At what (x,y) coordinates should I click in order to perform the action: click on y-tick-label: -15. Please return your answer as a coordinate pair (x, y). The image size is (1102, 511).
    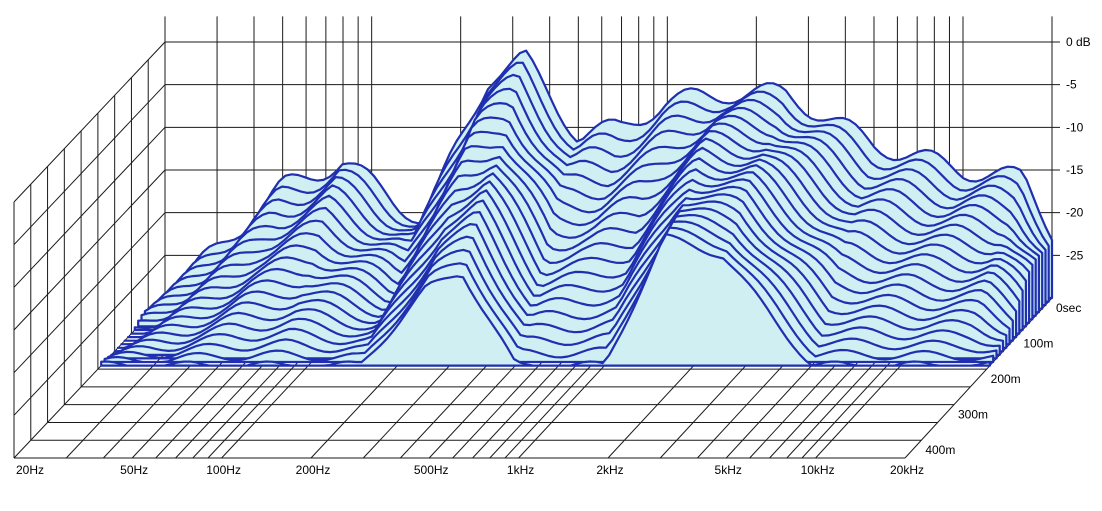
    Looking at the image, I should click on (1075, 170).